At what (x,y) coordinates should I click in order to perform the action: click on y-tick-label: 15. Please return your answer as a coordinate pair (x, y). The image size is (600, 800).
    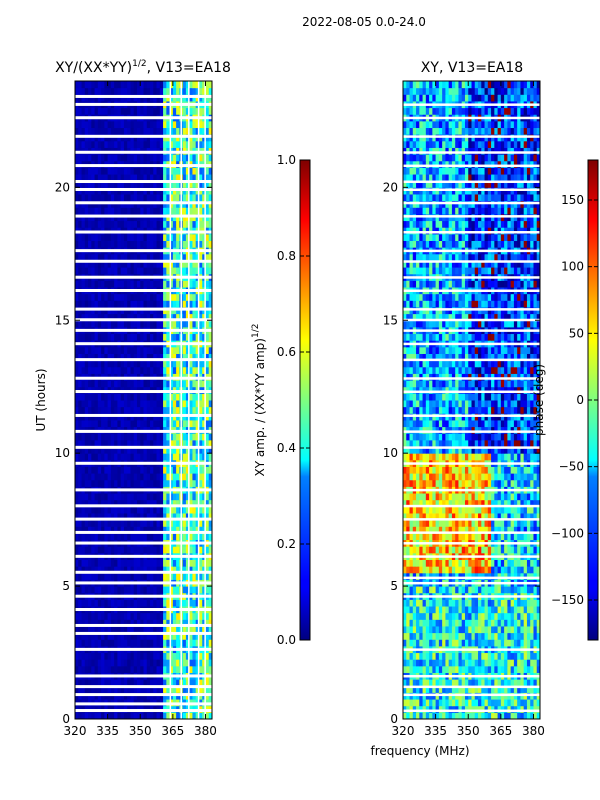
    Looking at the image, I should click on (62, 320).